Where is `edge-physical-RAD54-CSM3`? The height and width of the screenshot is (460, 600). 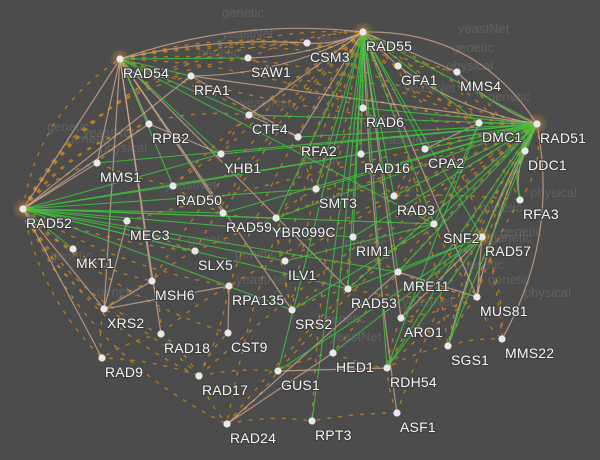
edge-physical-RAD54-CSM3 is located at coordinates (213, 50).